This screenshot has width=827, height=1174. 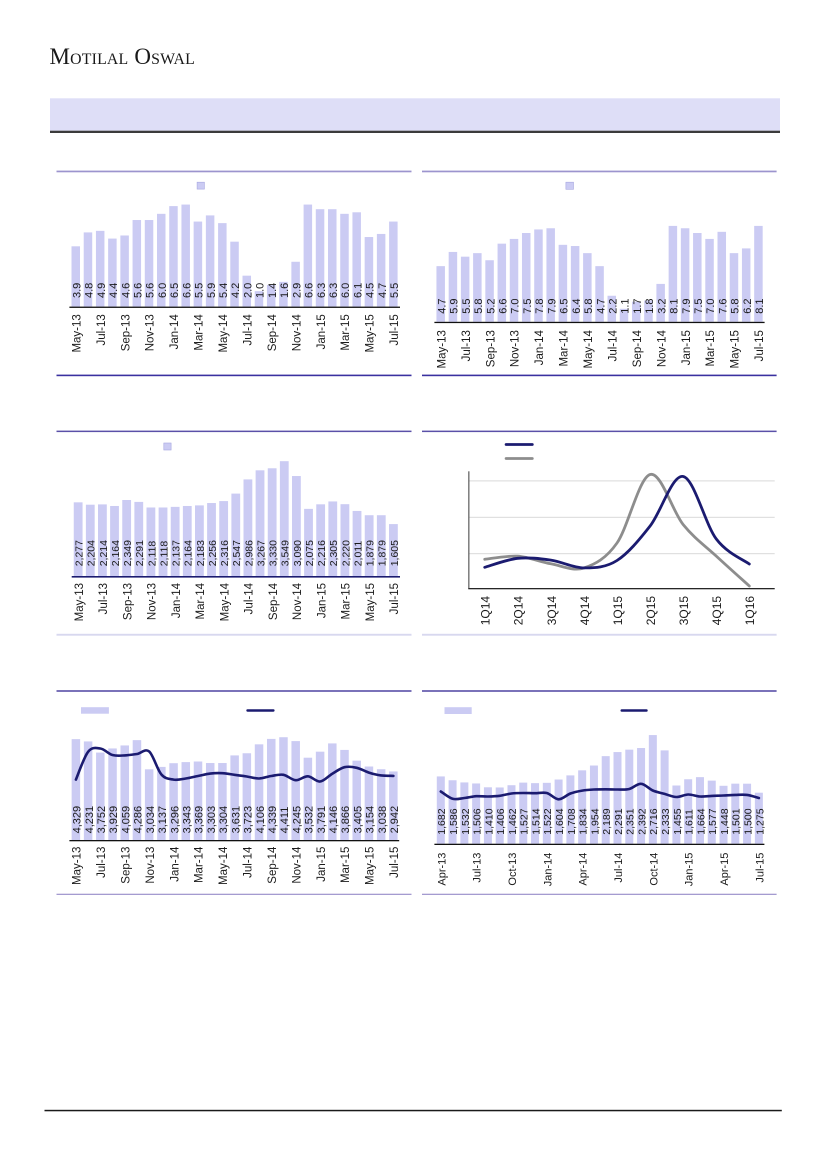 What do you see at coordinates (298, 553) in the screenshot?
I see `svg-text: 3,090` at bounding box center [298, 553].